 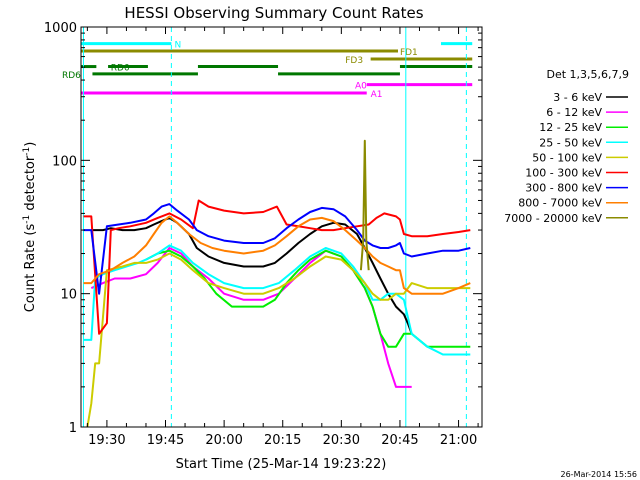 What do you see at coordinates (73, 428) in the screenshot?
I see `y-tick-label-0: 1` at bounding box center [73, 428].